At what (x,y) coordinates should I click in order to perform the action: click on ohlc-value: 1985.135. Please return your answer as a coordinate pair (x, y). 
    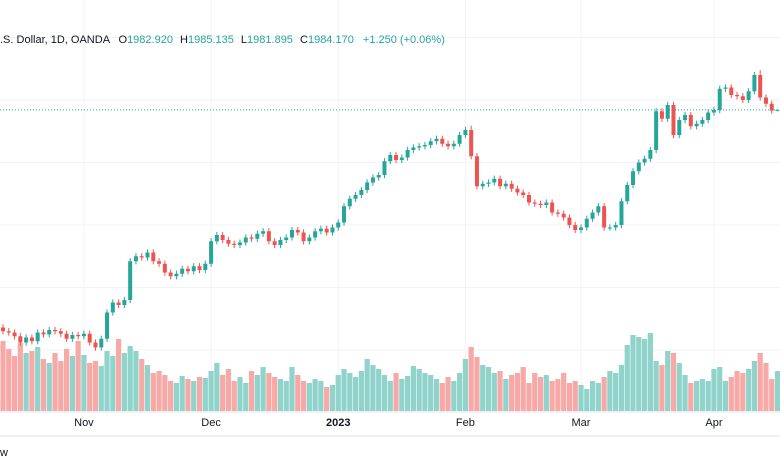
    Looking at the image, I should click on (211, 40).